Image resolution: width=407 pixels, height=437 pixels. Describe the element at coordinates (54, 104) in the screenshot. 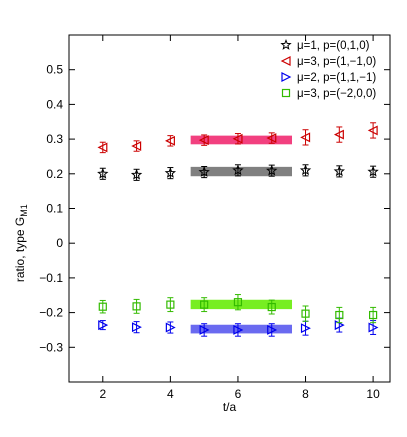

I see `y-tick-label: 0.4` at that location.